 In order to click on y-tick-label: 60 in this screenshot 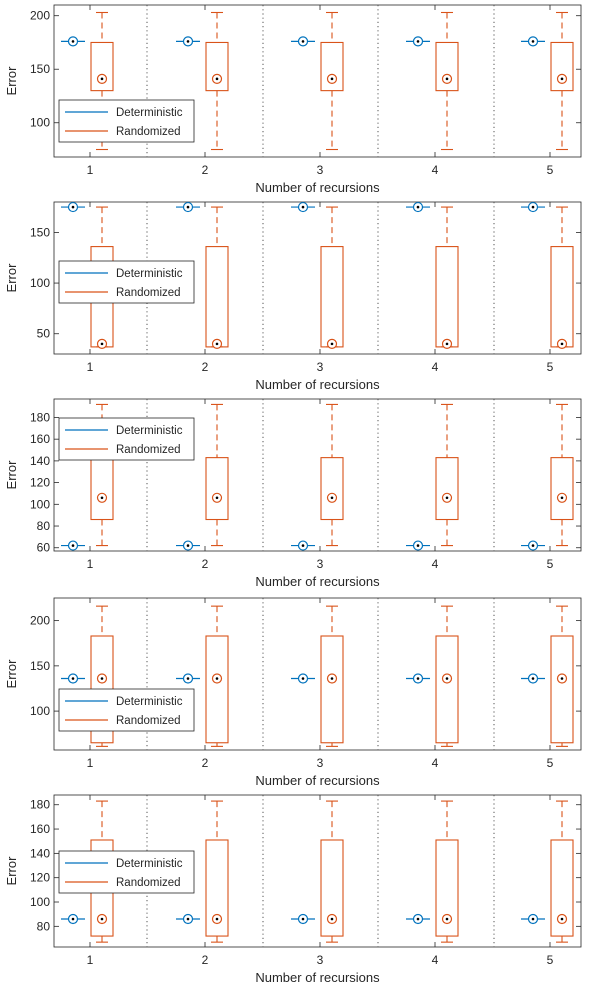, I will do `click(44, 548)`.